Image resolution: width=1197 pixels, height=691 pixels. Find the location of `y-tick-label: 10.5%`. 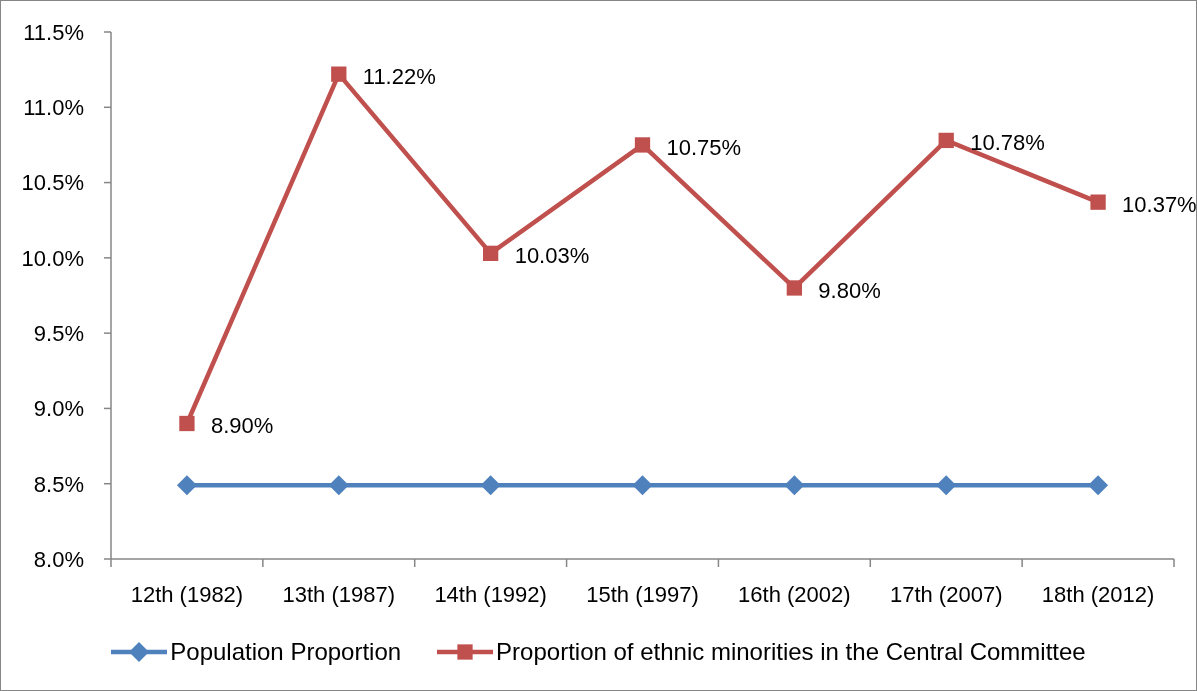

y-tick-label: 10.5% is located at coordinates (52, 183).